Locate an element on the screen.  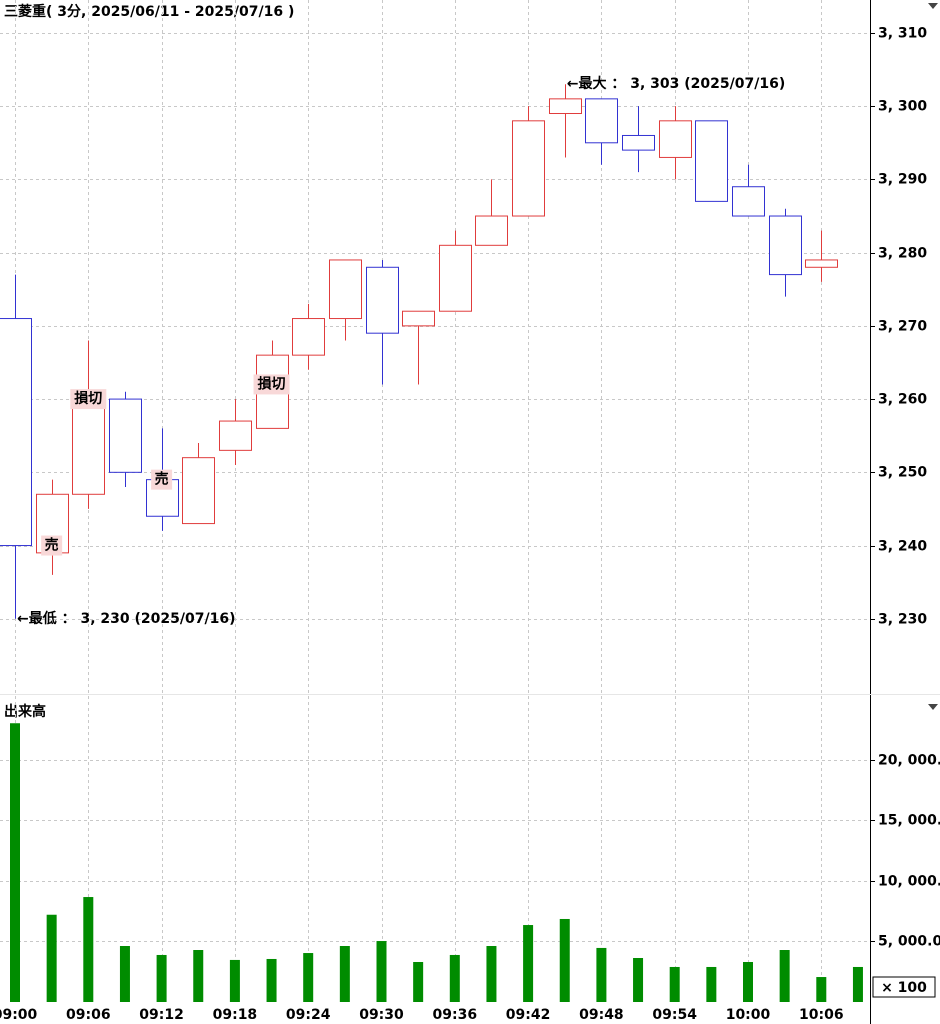
extreme-annotation: ←最大 ： 3, 303 (2025/07/16) is located at coordinates (676, 83).